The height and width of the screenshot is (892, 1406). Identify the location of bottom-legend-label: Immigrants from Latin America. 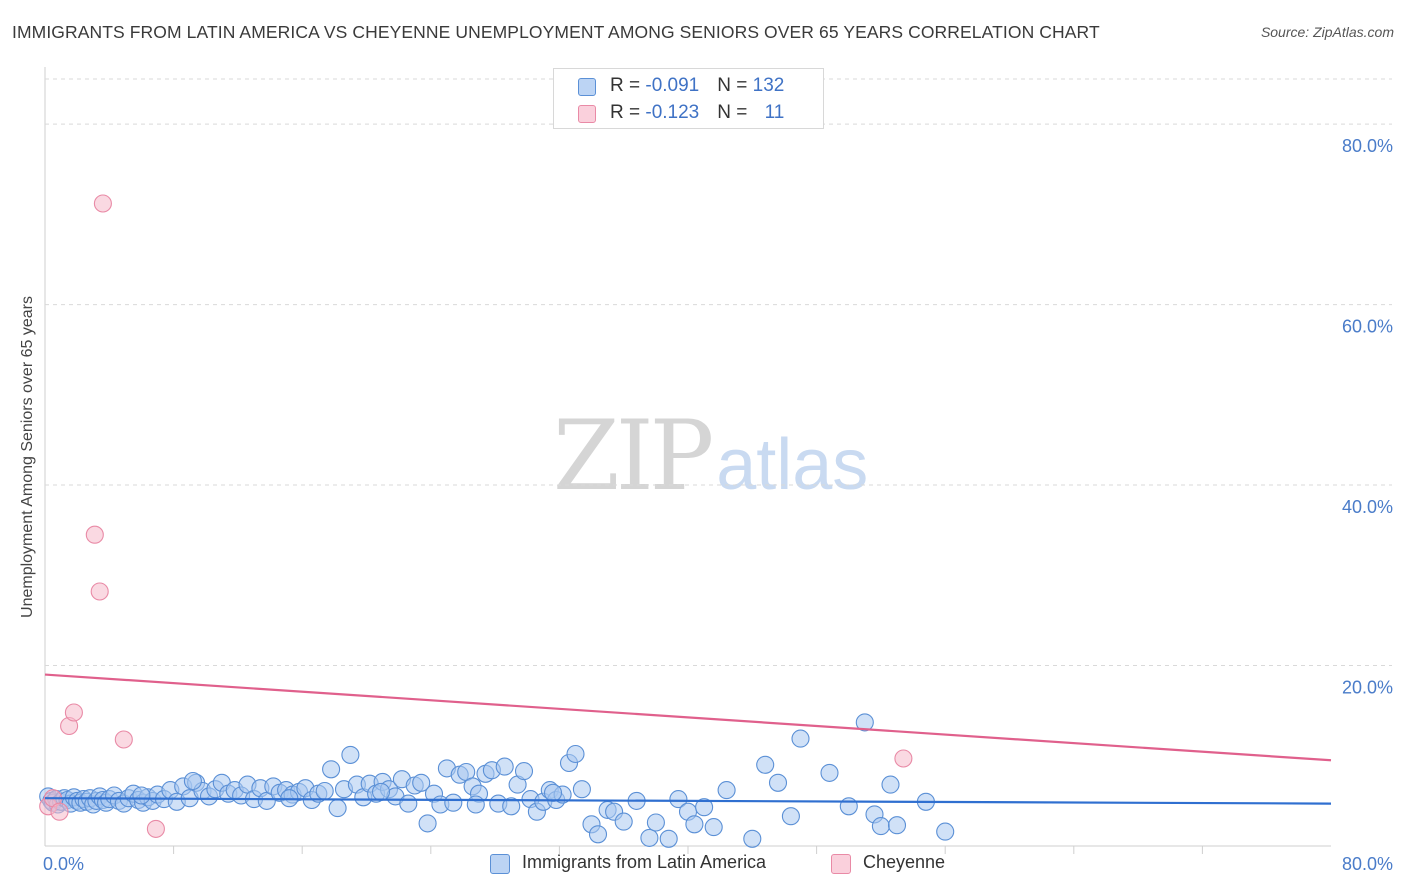
(644, 862).